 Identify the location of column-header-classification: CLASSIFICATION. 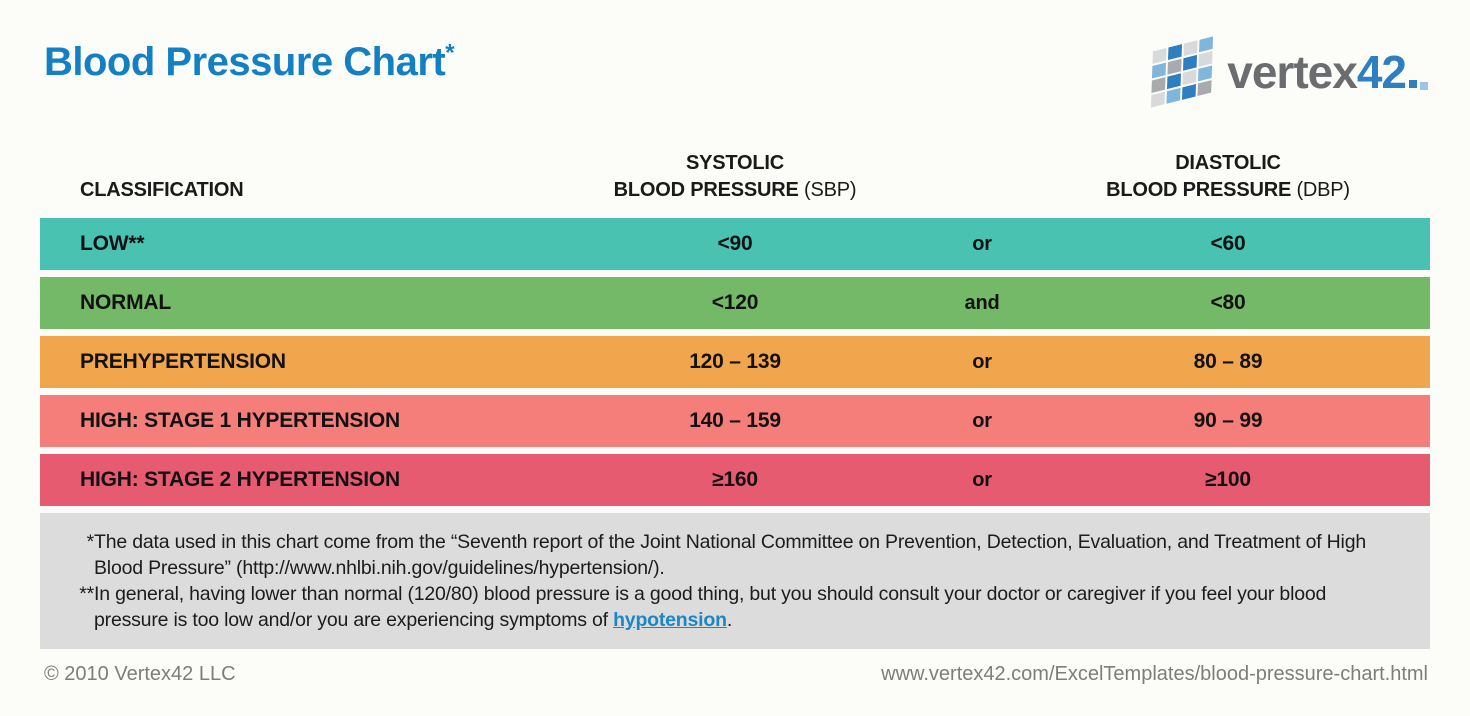
(162, 190).